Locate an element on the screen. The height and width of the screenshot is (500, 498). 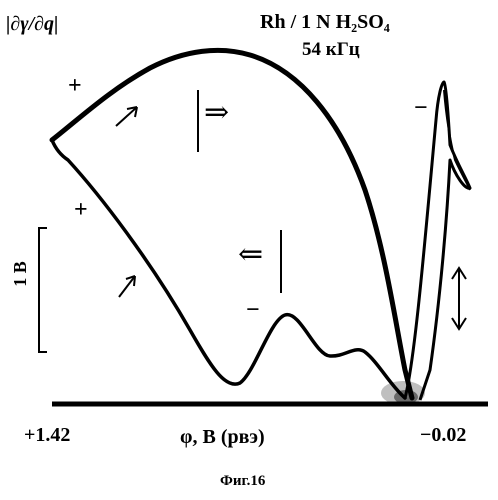
x-axis-max-label: −0.02 is located at coordinates (443, 435).